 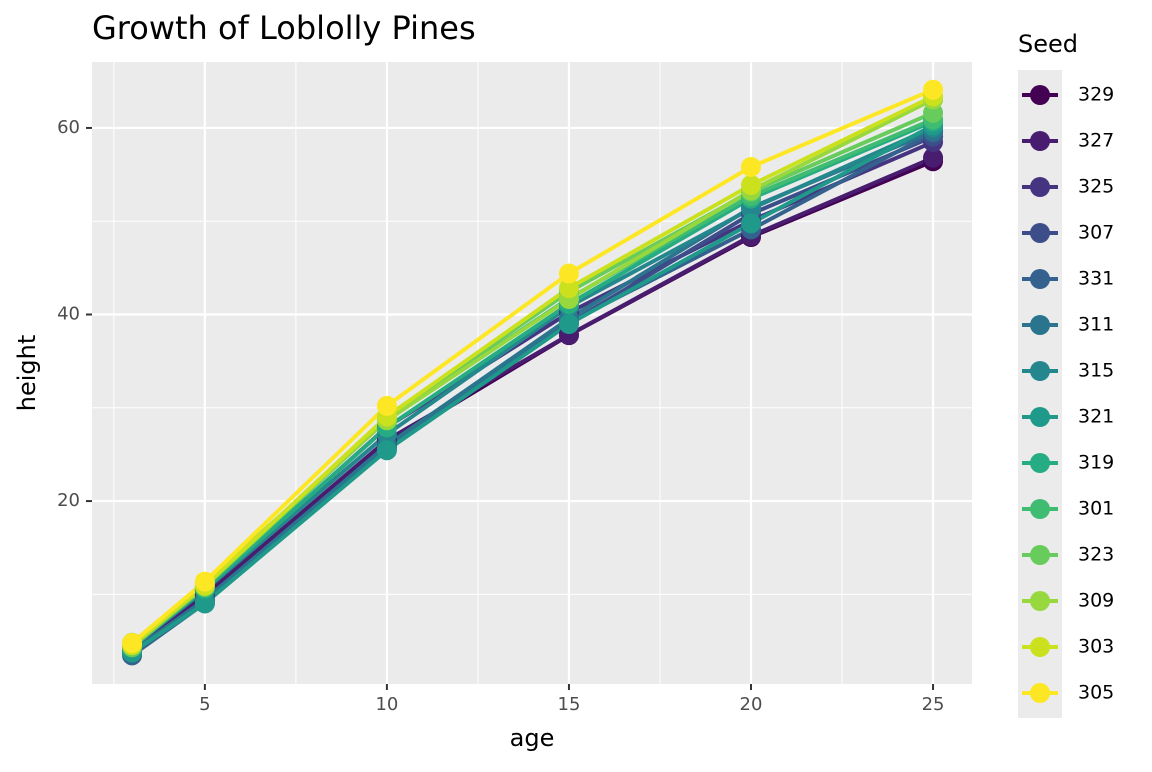 What do you see at coordinates (284, 28) in the screenshot?
I see `chart-title: Growth of Loblolly Pines` at bounding box center [284, 28].